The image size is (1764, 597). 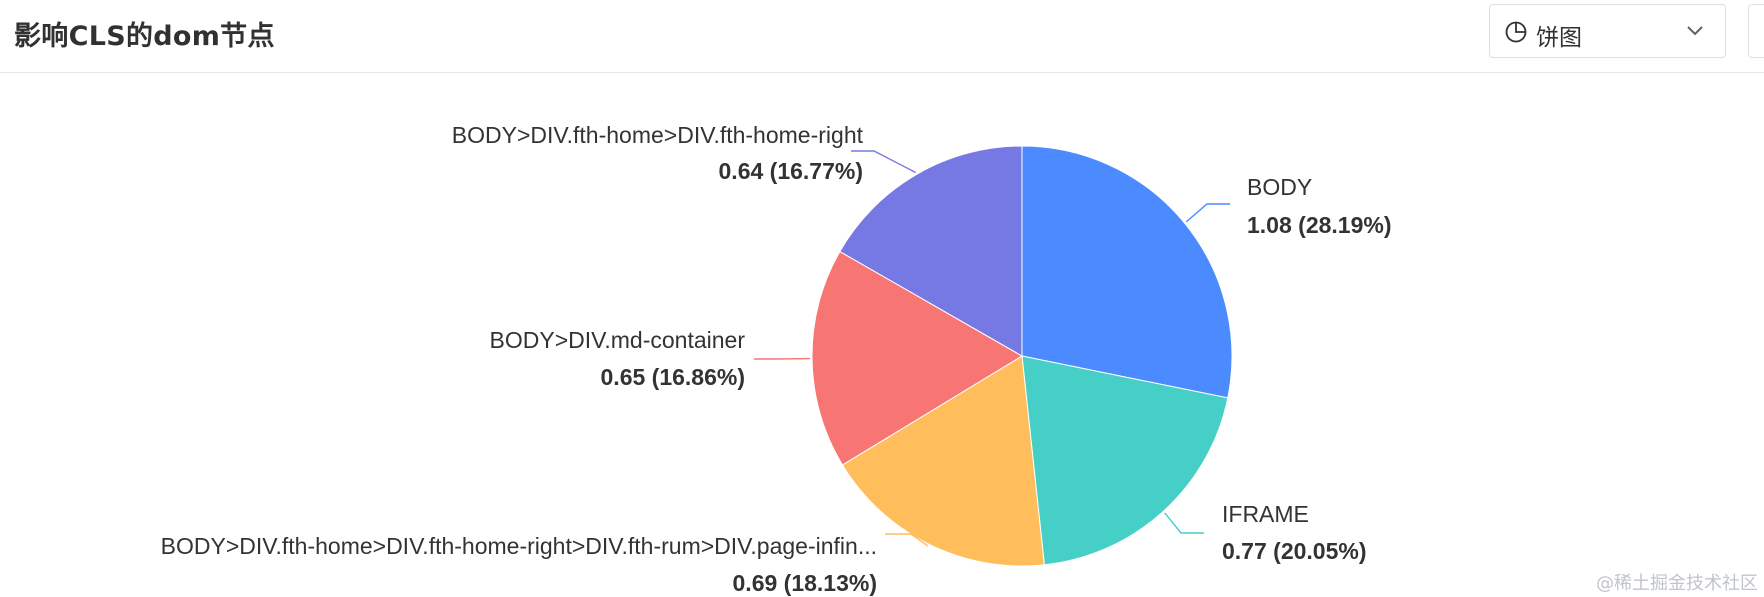 What do you see at coordinates (673, 377) in the screenshot?
I see `slice-value-label: 0.65 (16.86%)` at bounding box center [673, 377].